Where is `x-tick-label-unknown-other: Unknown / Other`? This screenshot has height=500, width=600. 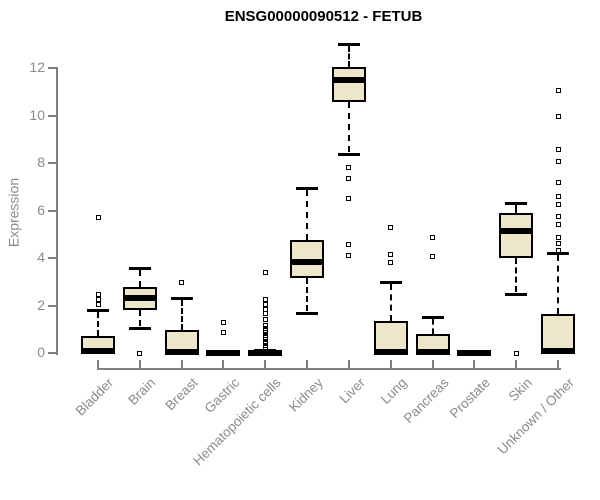
x-tick-label-unknown-other: Unknown / Other is located at coordinates (535, 416).